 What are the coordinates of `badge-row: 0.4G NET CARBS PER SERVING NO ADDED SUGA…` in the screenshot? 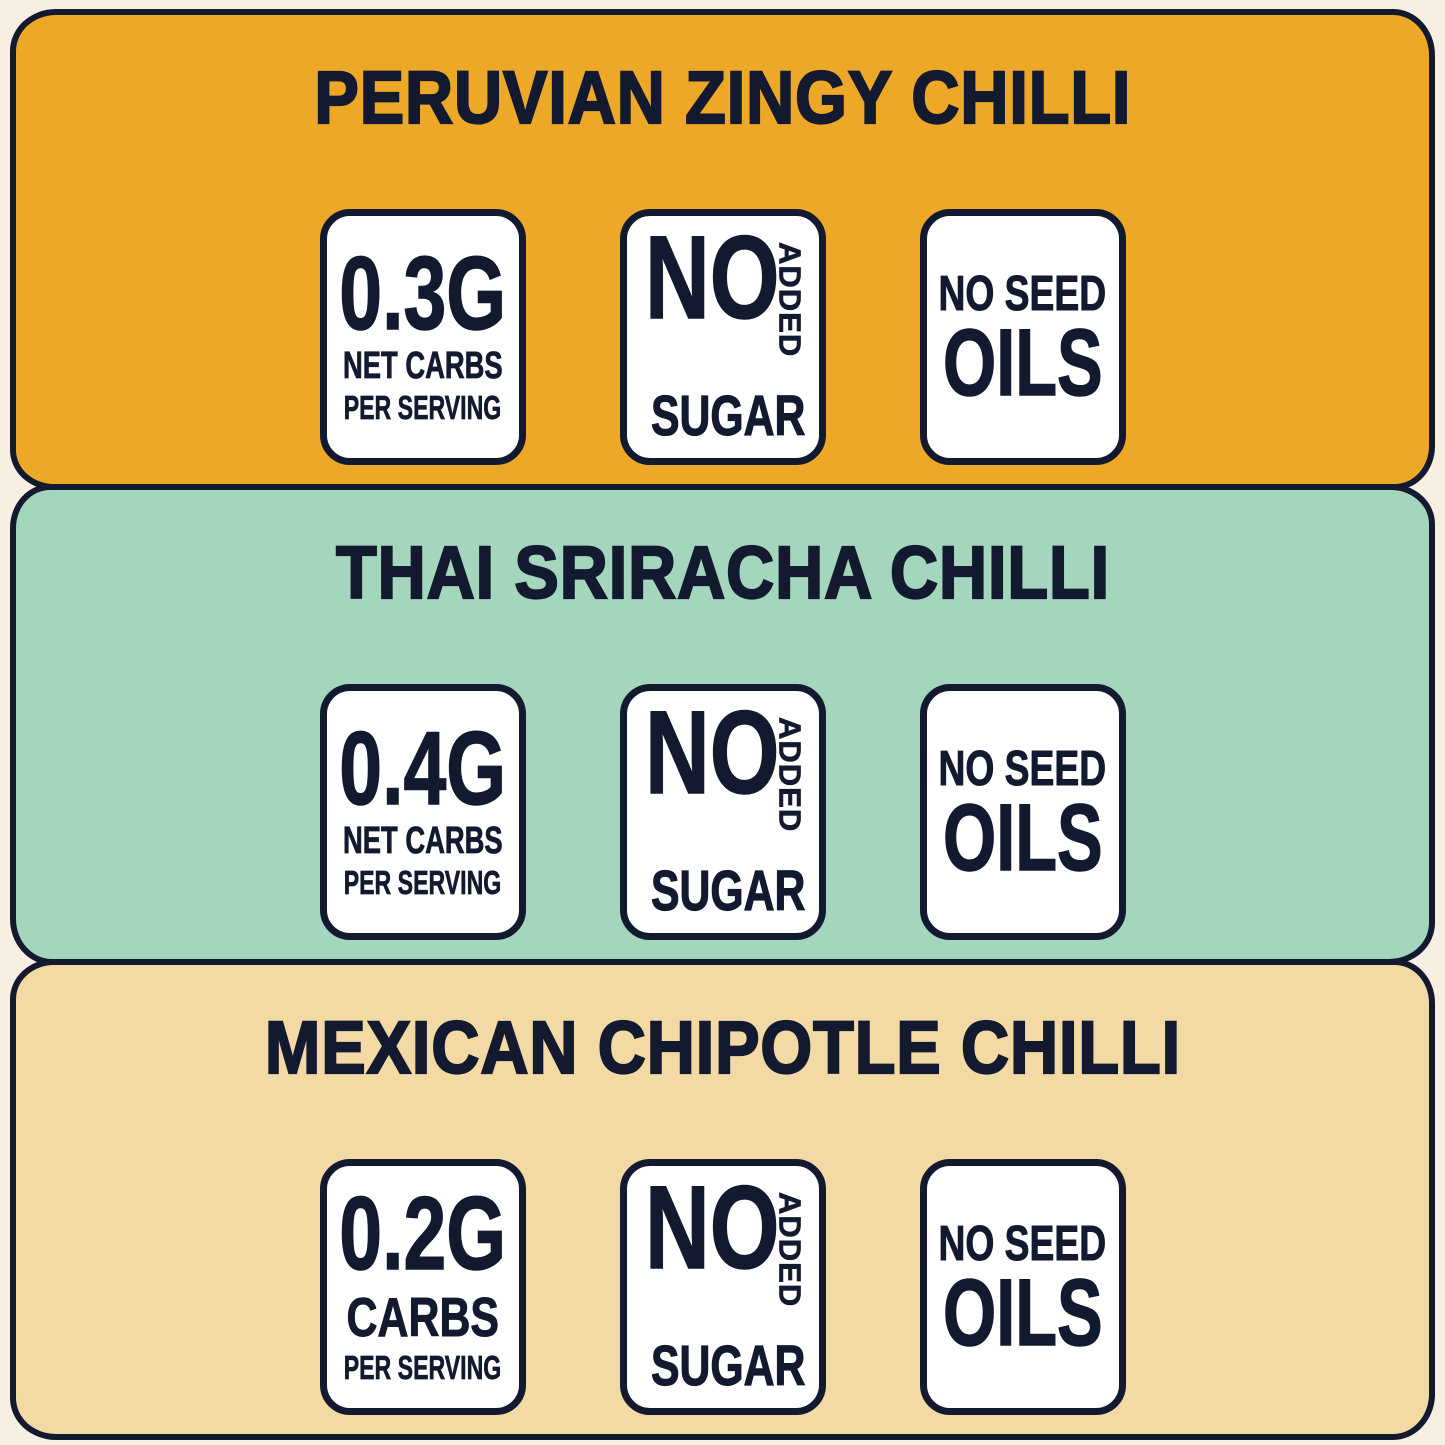 It's located at (722, 811).